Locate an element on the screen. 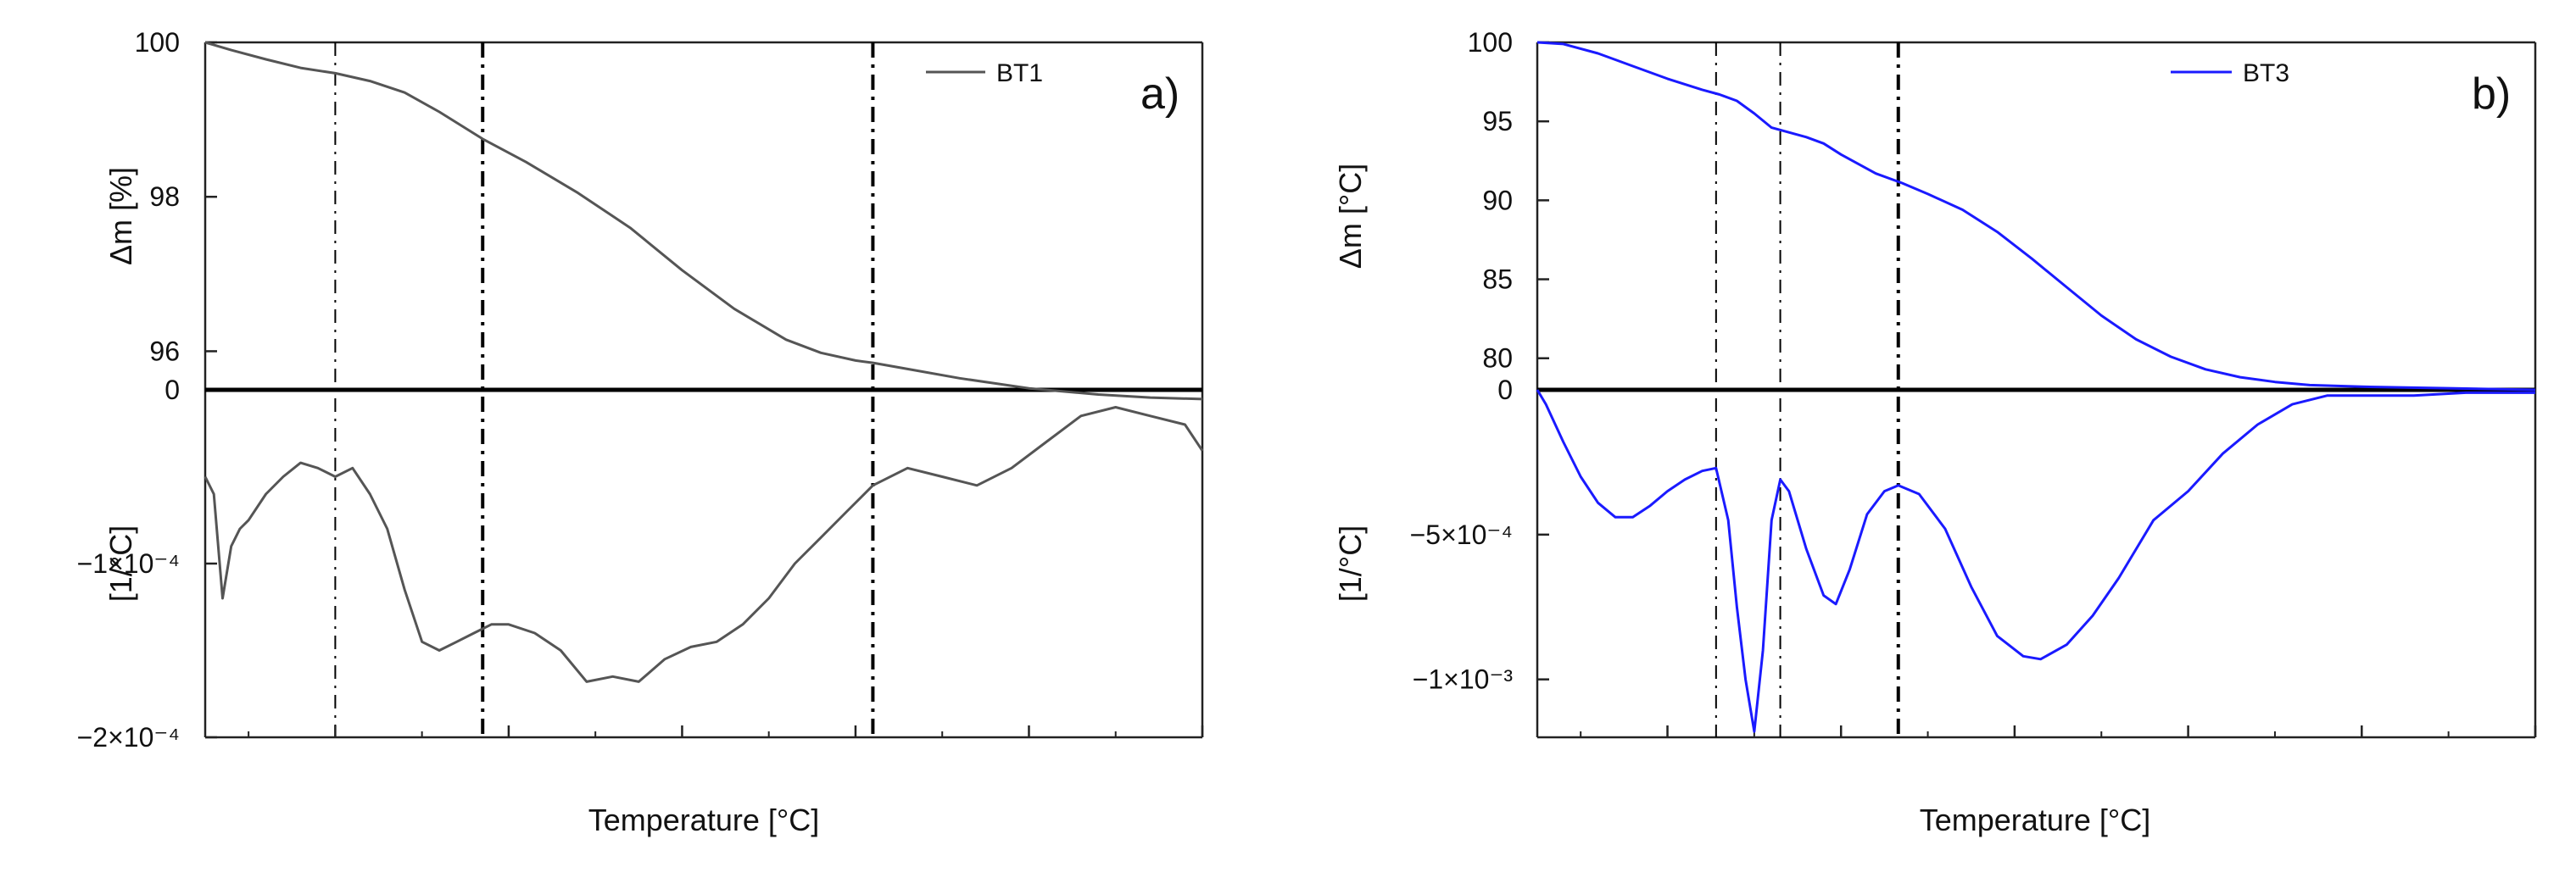 This screenshot has width=2576, height=889. y-tick-label-bottom: −2×10⁻⁴ is located at coordinates (128, 737).